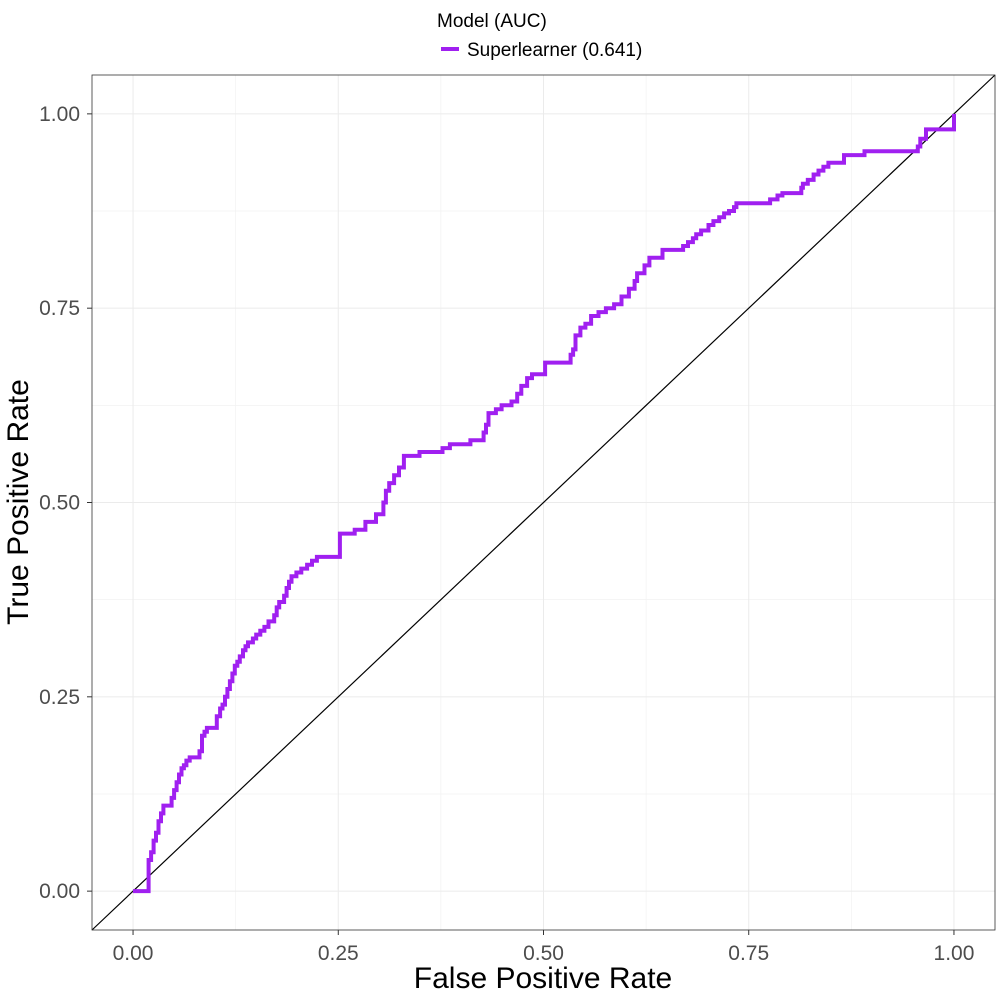 The width and height of the screenshot is (1000, 1000). What do you see at coordinates (133, 953) in the screenshot?
I see `x-tick-label: 0.00` at bounding box center [133, 953].